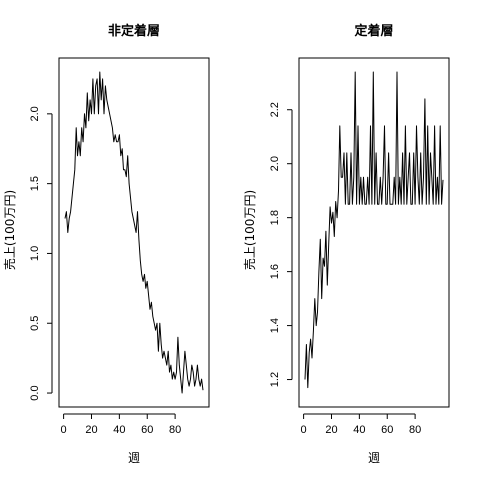 The height and width of the screenshot is (480, 480). Describe the element at coordinates (134, 31) in the screenshot. I see `chart-title: 非定着層` at that location.